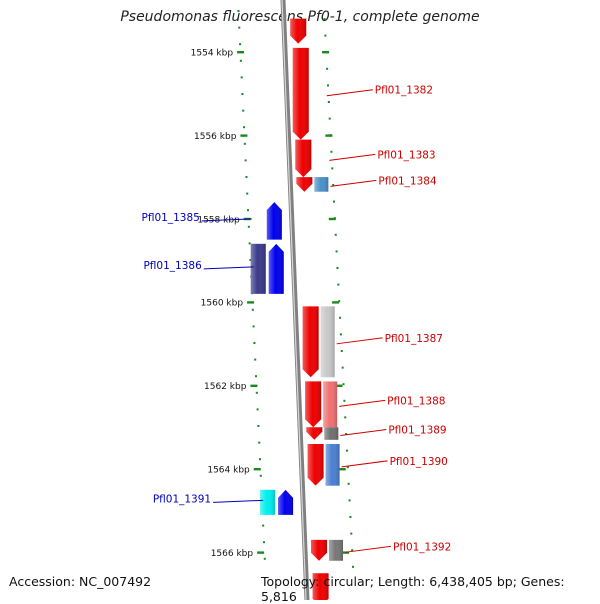 The image size is (600, 604). What do you see at coordinates (414, 339) in the screenshot?
I see `gene-label: Pfl01_1387` at bounding box center [414, 339].